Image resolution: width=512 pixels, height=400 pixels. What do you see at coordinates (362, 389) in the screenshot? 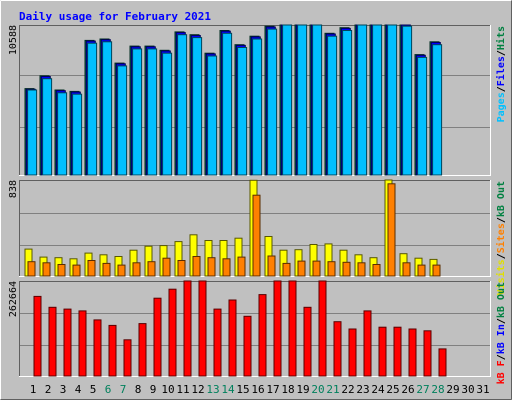
I see `x-tick-label: 23` at bounding box center [362, 389].